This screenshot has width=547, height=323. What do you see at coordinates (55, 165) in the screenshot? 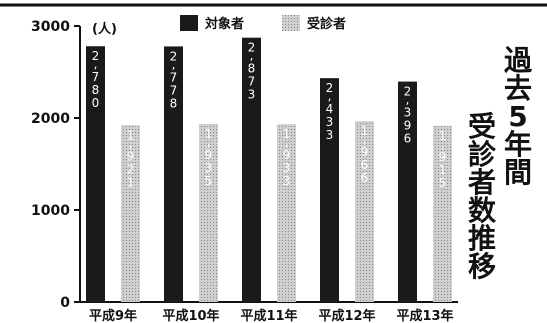
I see `y-ticks: 0 1000 2000 3000` at bounding box center [55, 165].